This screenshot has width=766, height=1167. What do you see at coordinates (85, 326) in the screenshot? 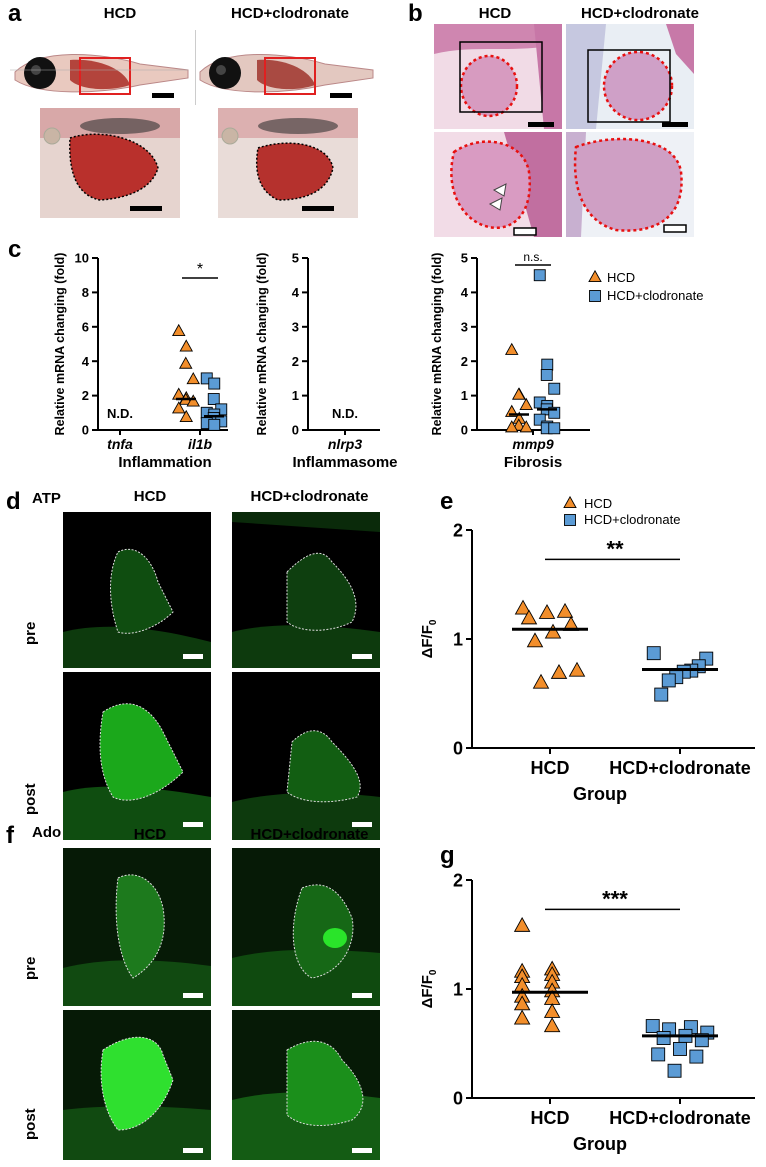
I see `y-tick-label: 6` at bounding box center [85, 326].